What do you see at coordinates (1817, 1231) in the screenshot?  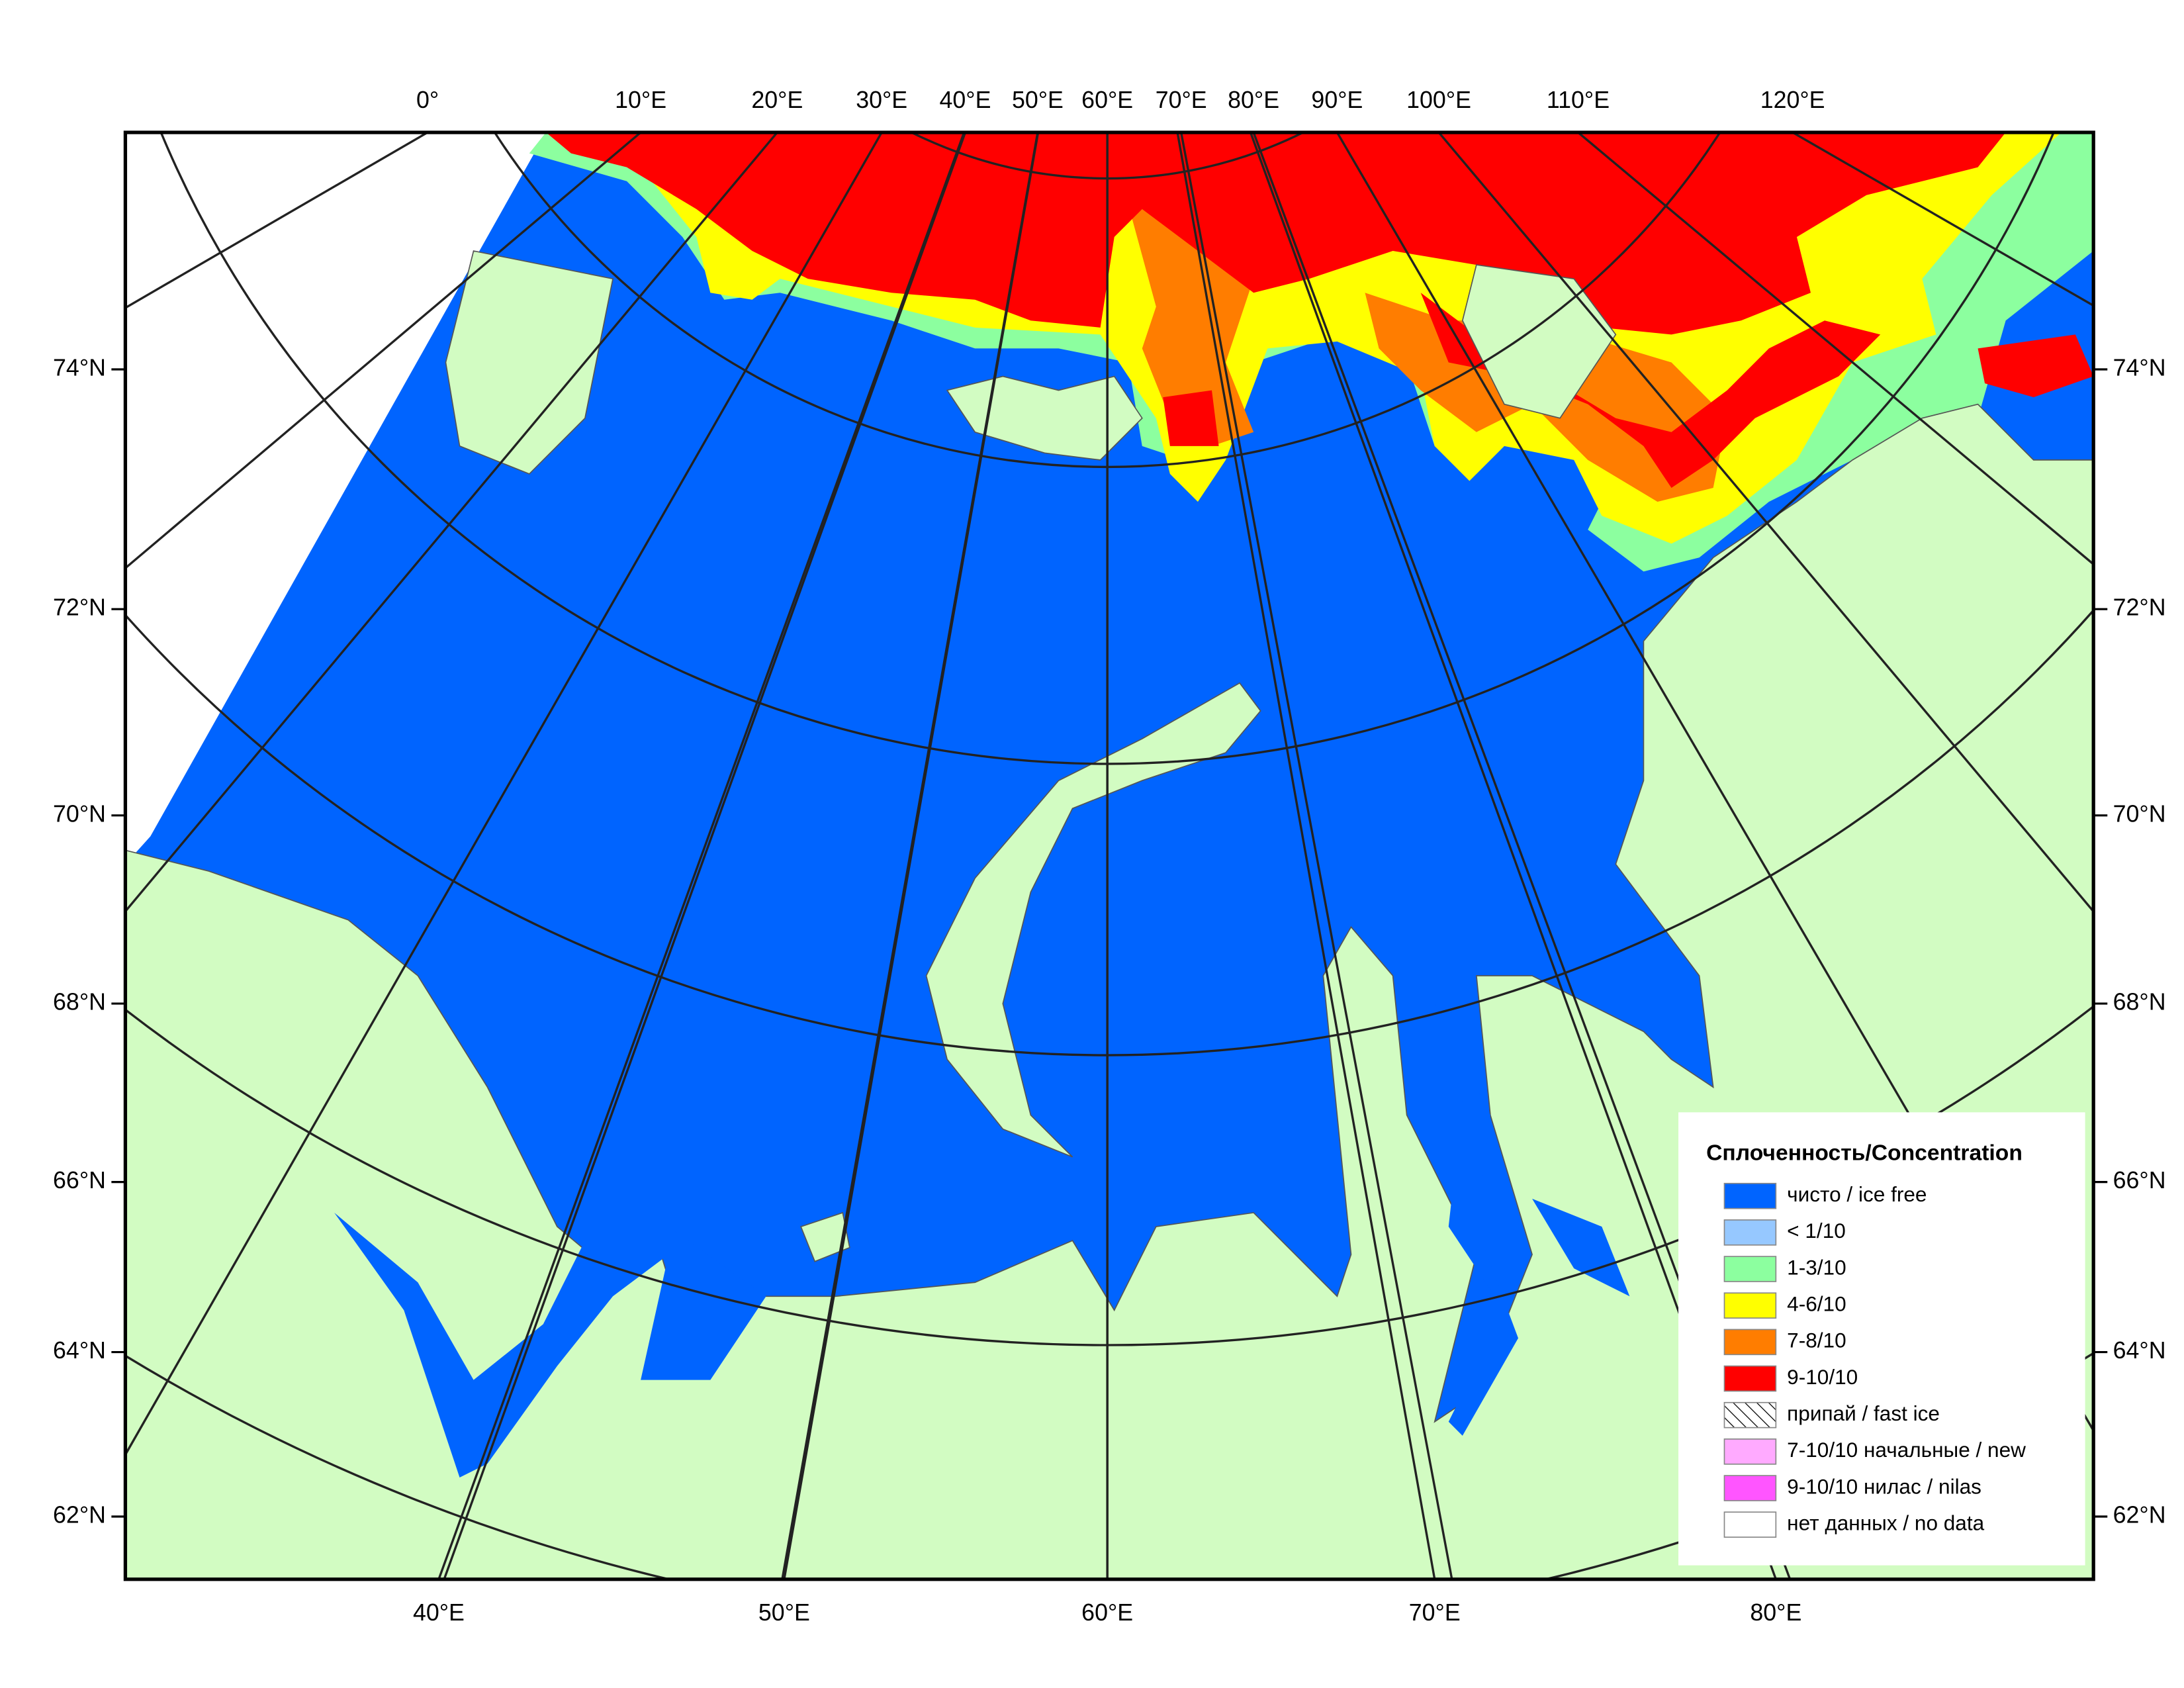 I see `legend-label: < 1/10` at bounding box center [1817, 1231].